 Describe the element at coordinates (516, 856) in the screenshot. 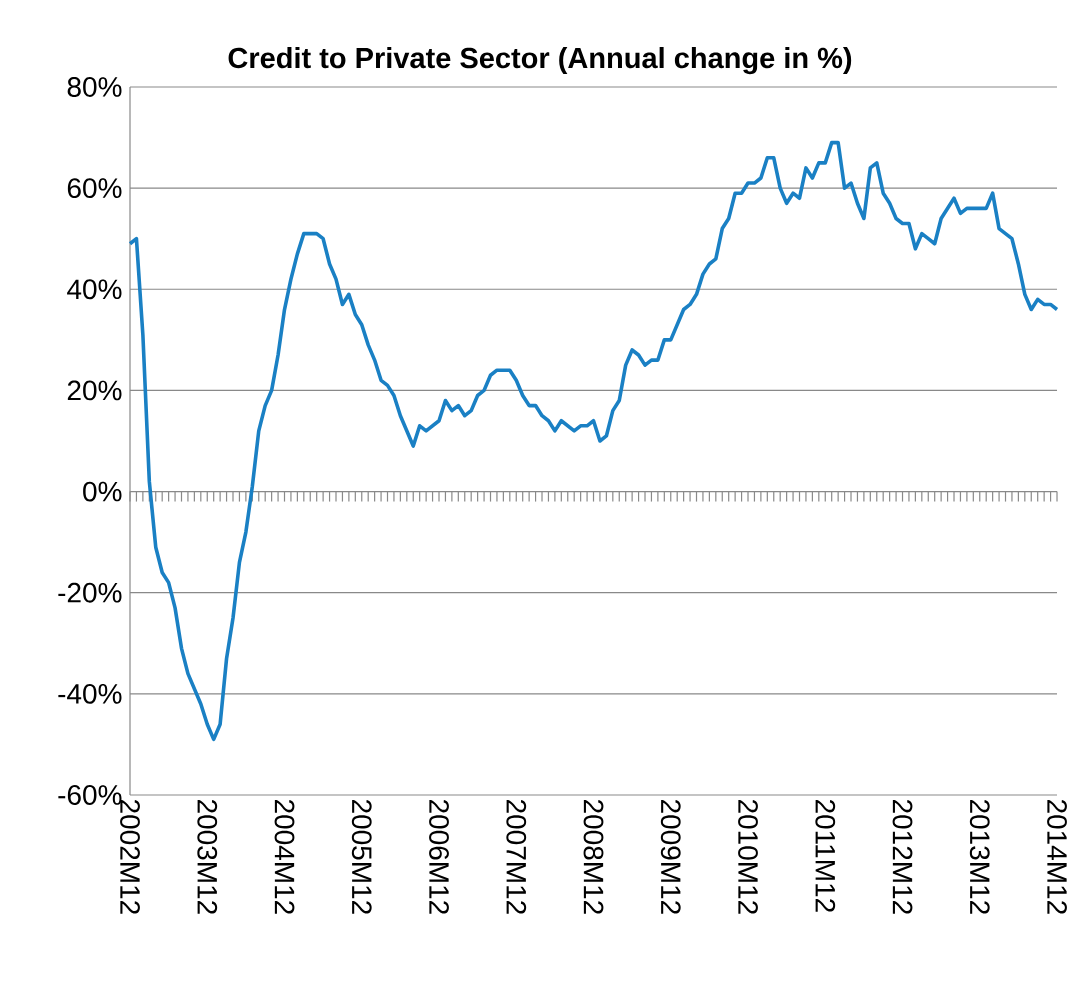

I see `x-tick-label: 2007M12` at that location.